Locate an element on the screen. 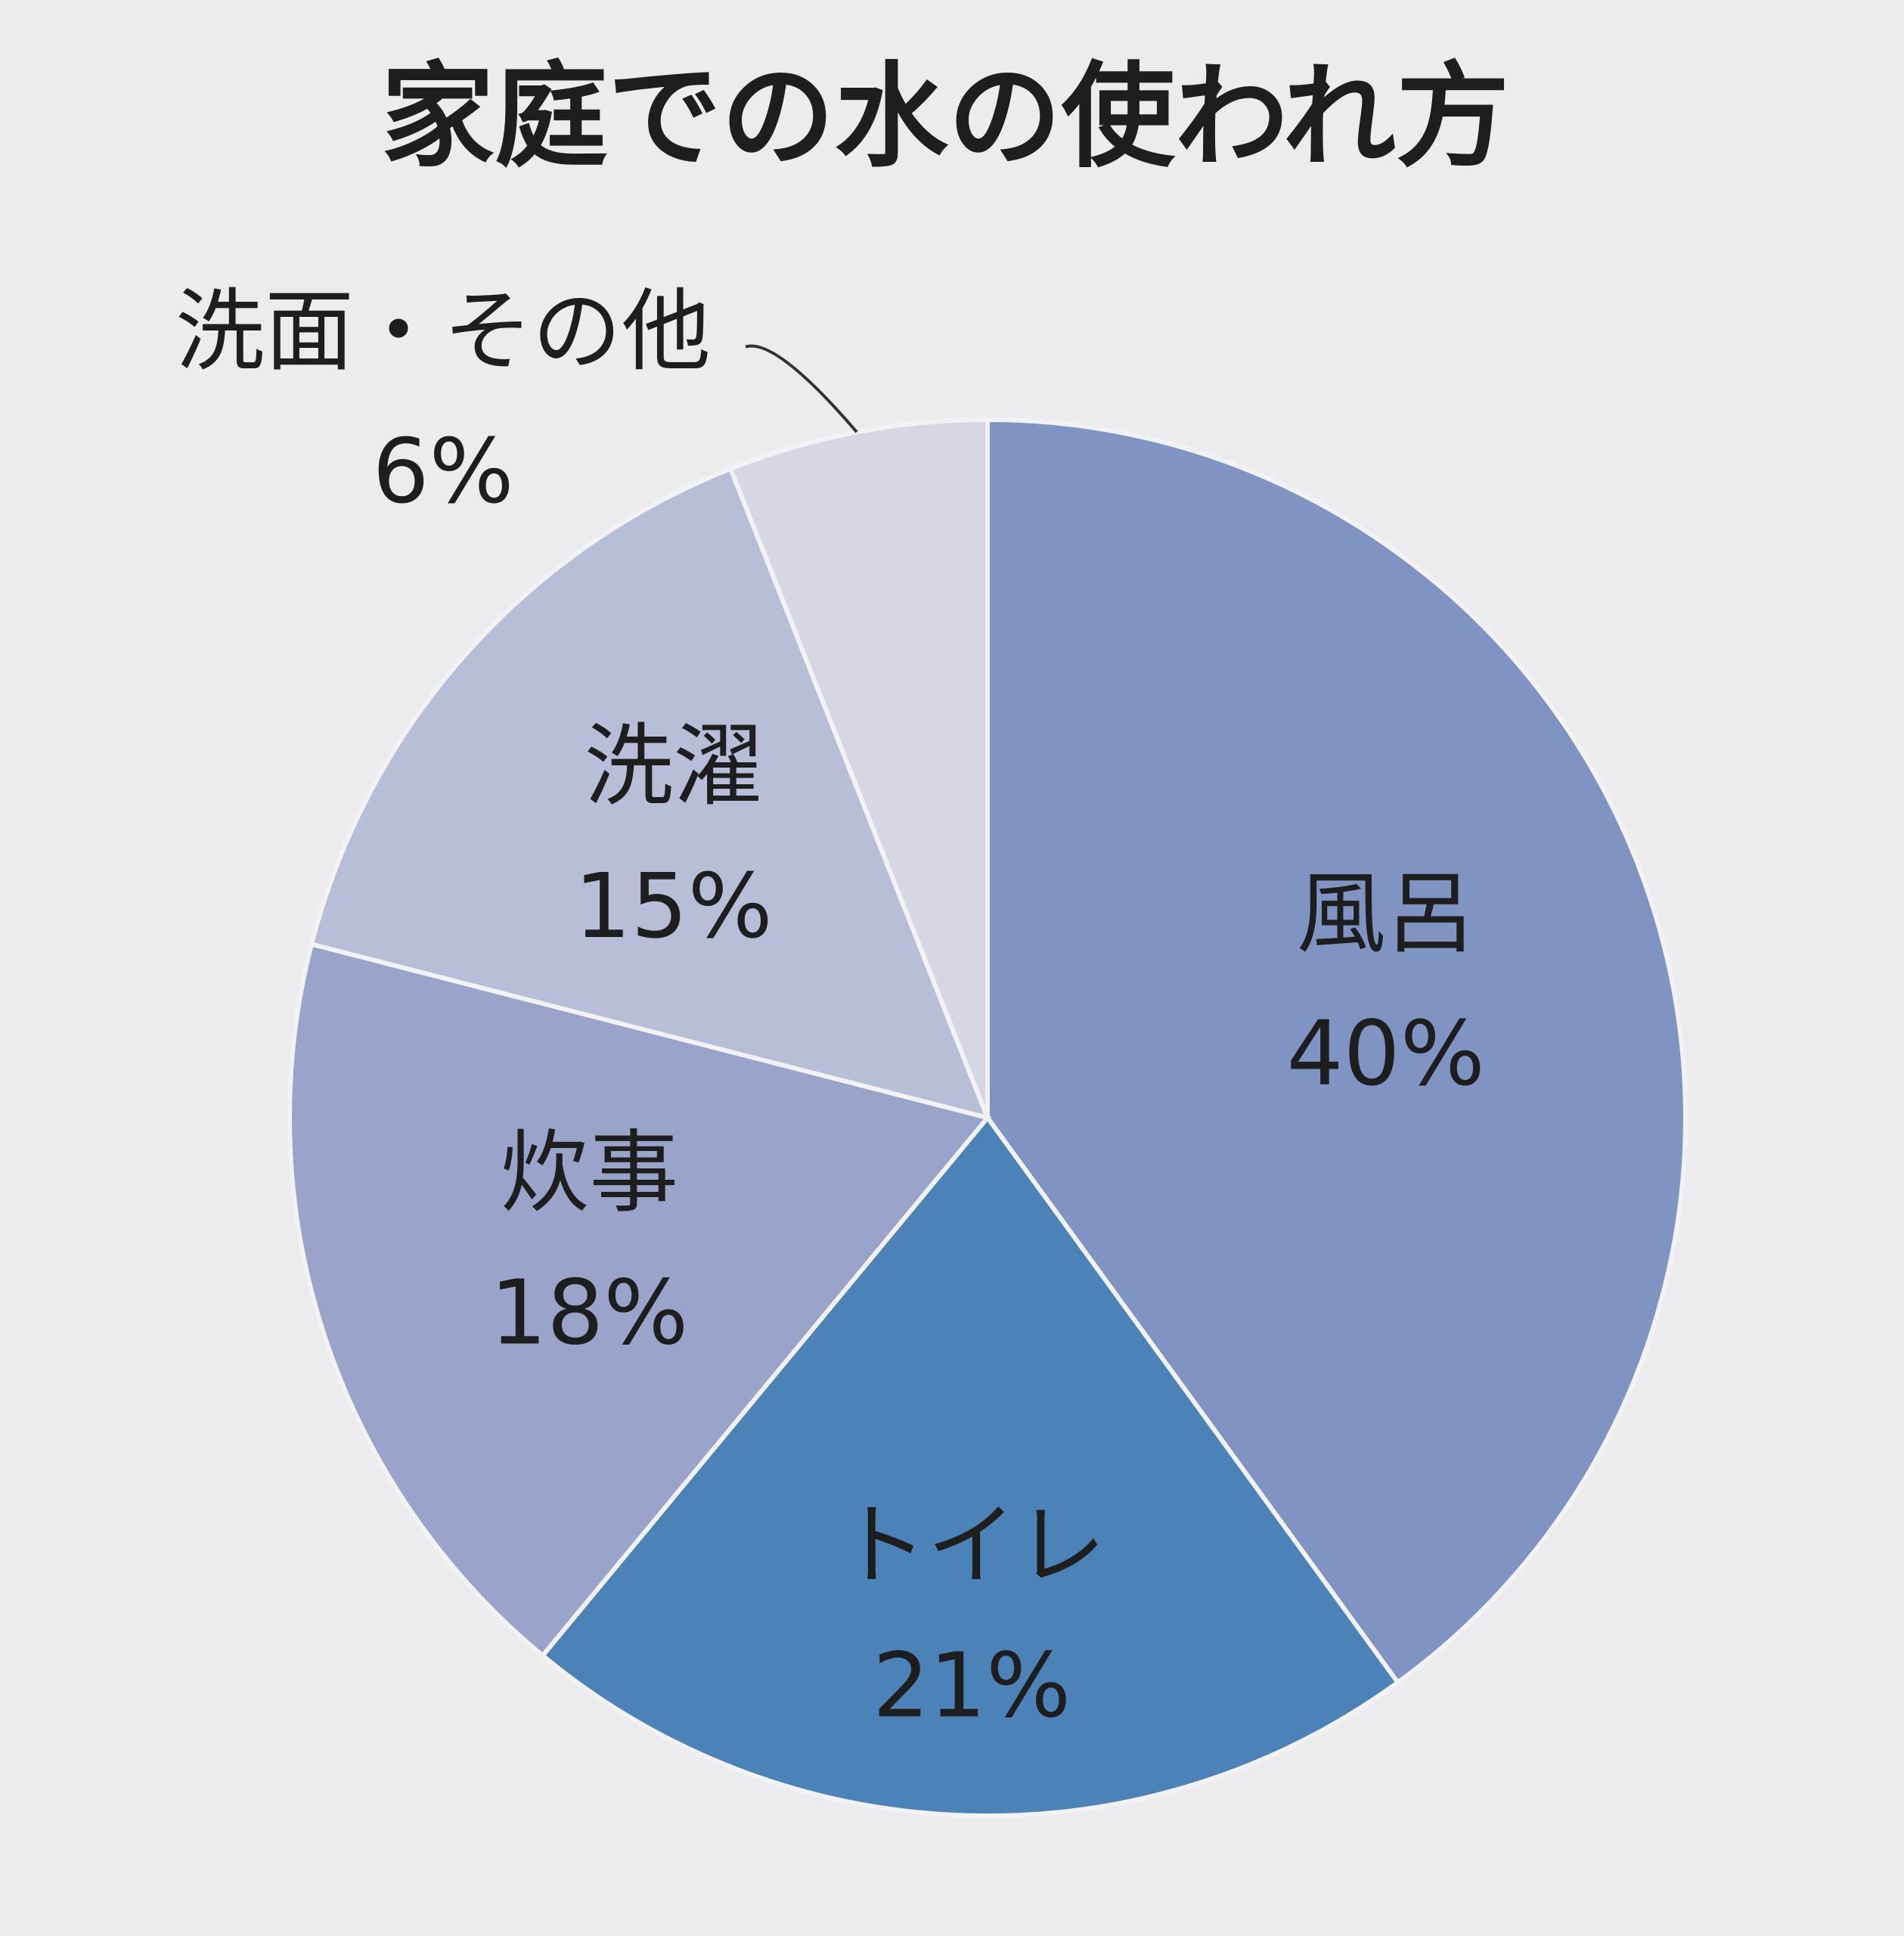 Image resolution: width=1904 pixels, height=1936 pixels. leader-line is located at coordinates (801, 388).